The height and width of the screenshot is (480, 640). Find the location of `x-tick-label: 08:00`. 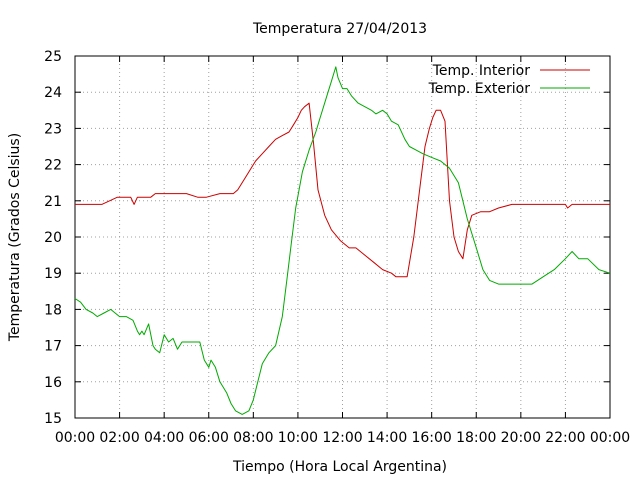

x-tick-label: 08:00 is located at coordinates (253, 438).